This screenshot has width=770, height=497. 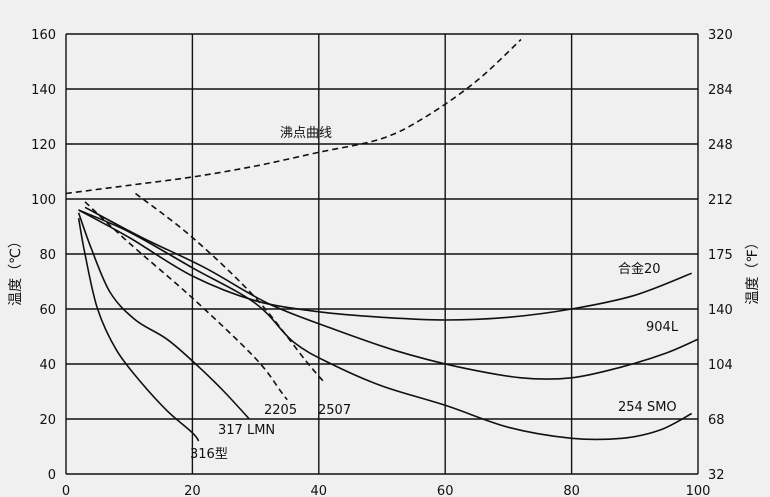 I want to click on series-label-1: 2205, so click(x=280, y=410).